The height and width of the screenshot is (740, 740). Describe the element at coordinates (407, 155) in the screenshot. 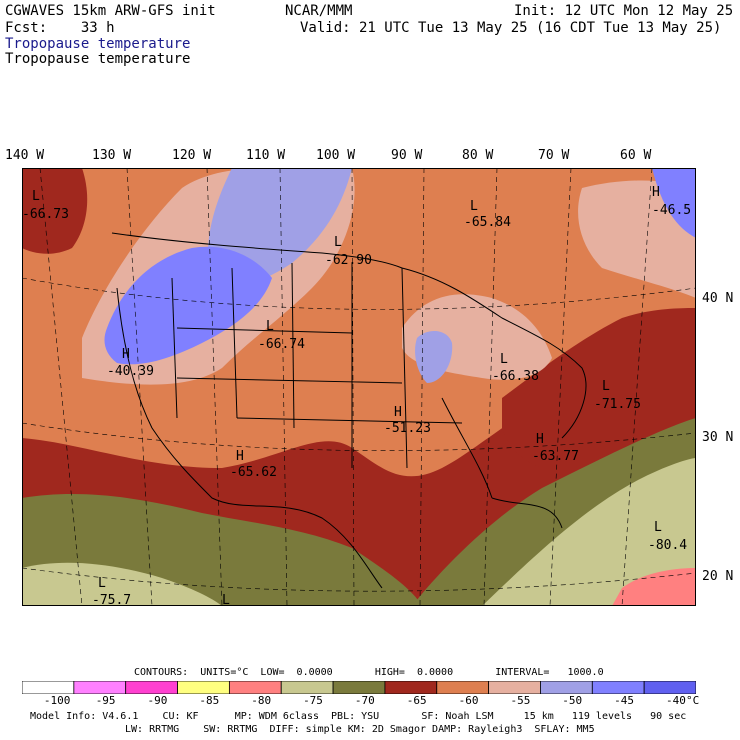

I see `lon-label: 90 W` at that location.